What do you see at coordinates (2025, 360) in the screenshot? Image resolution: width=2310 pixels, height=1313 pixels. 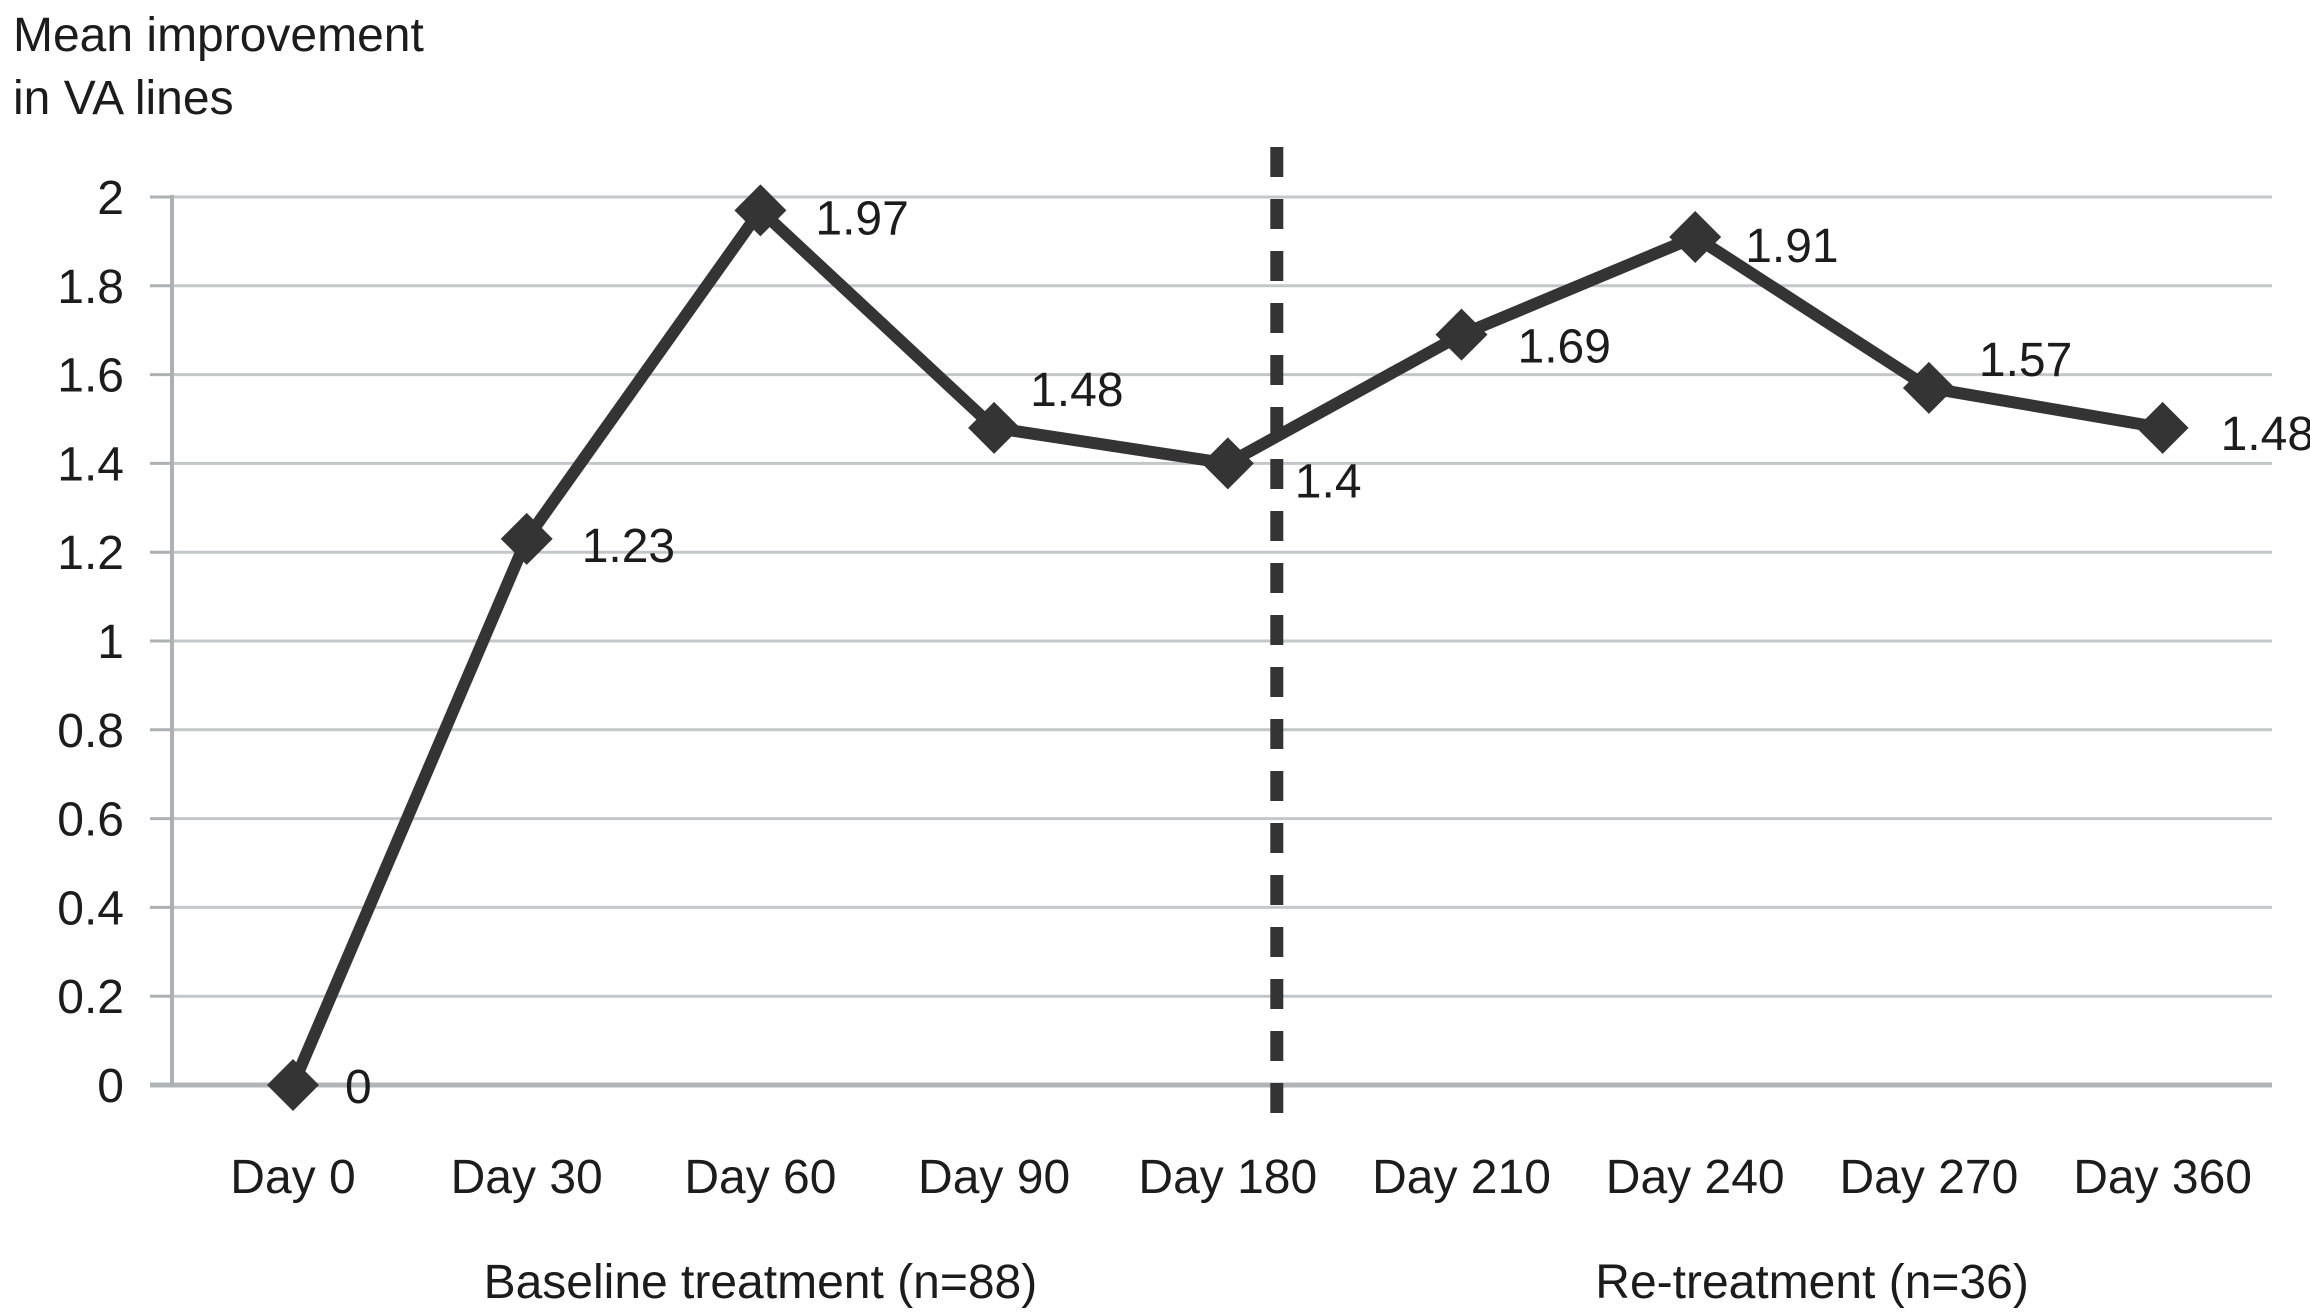 I see `data-point-label: 1.57` at bounding box center [2025, 360].